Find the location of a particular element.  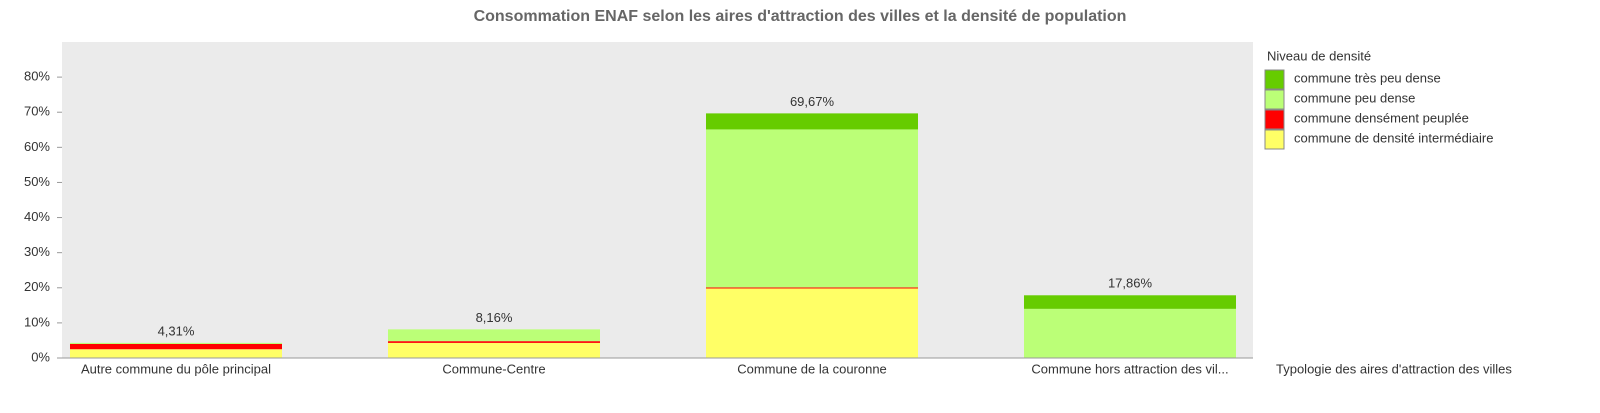

legend-label: commune densément peuplée is located at coordinates (1381, 117).